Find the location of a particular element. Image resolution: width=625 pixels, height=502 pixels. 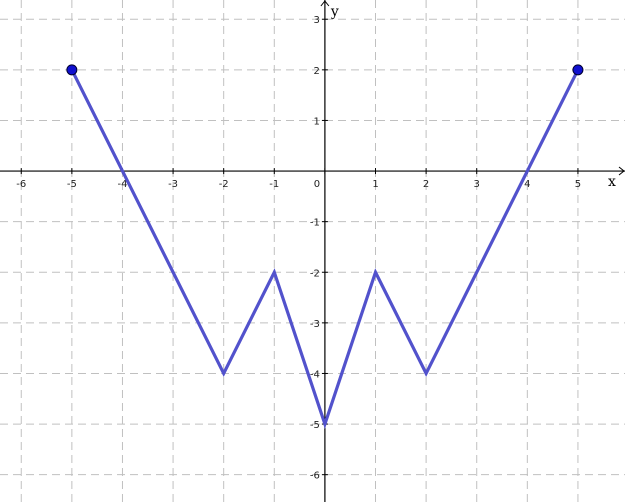

y-tick-label: -4 is located at coordinates (315, 374).